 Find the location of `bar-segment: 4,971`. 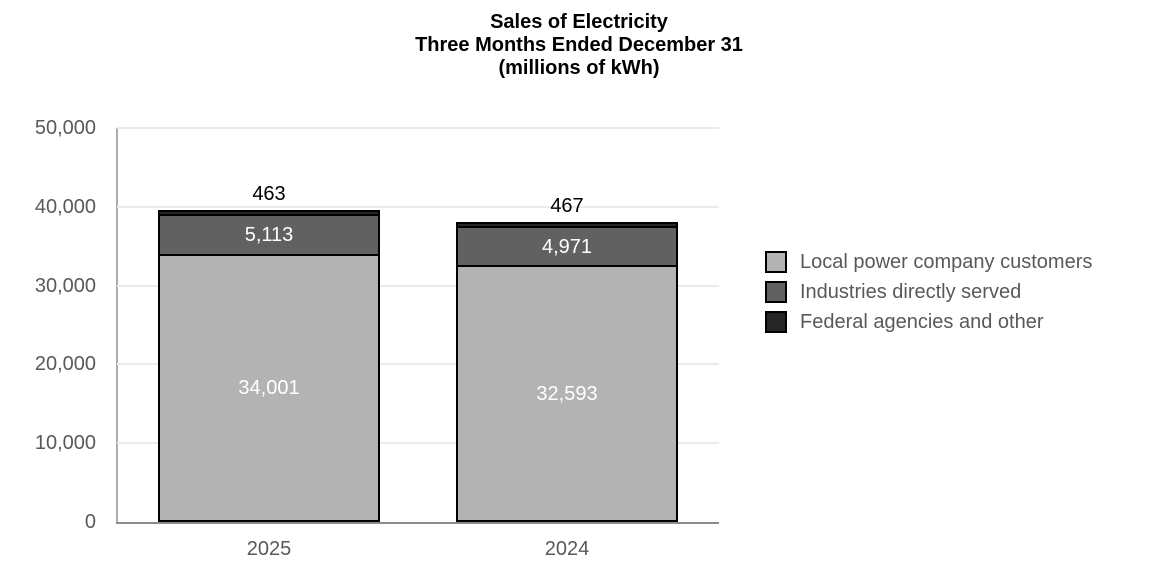

bar-segment: 4,971 is located at coordinates (567, 247).